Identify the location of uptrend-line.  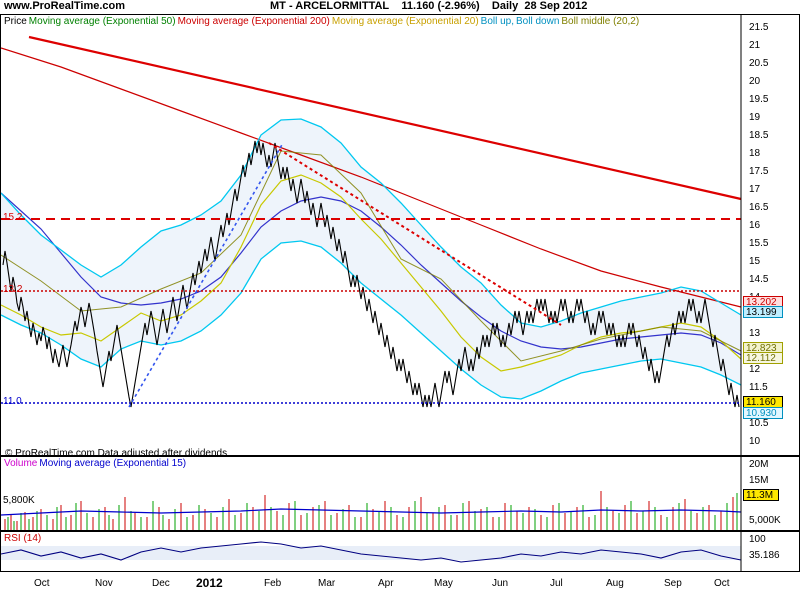
(206, 275).